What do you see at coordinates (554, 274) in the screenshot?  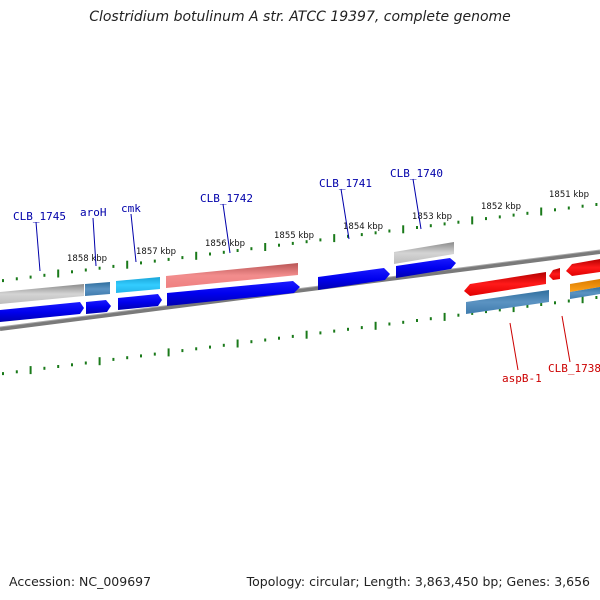 I see `gene-arrow-1738a` at bounding box center [554, 274].